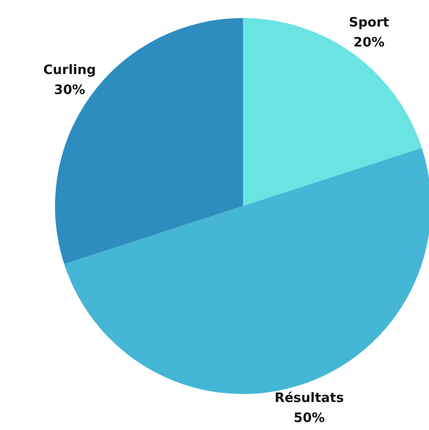  I want to click on data-label: 50%, so click(309, 418).